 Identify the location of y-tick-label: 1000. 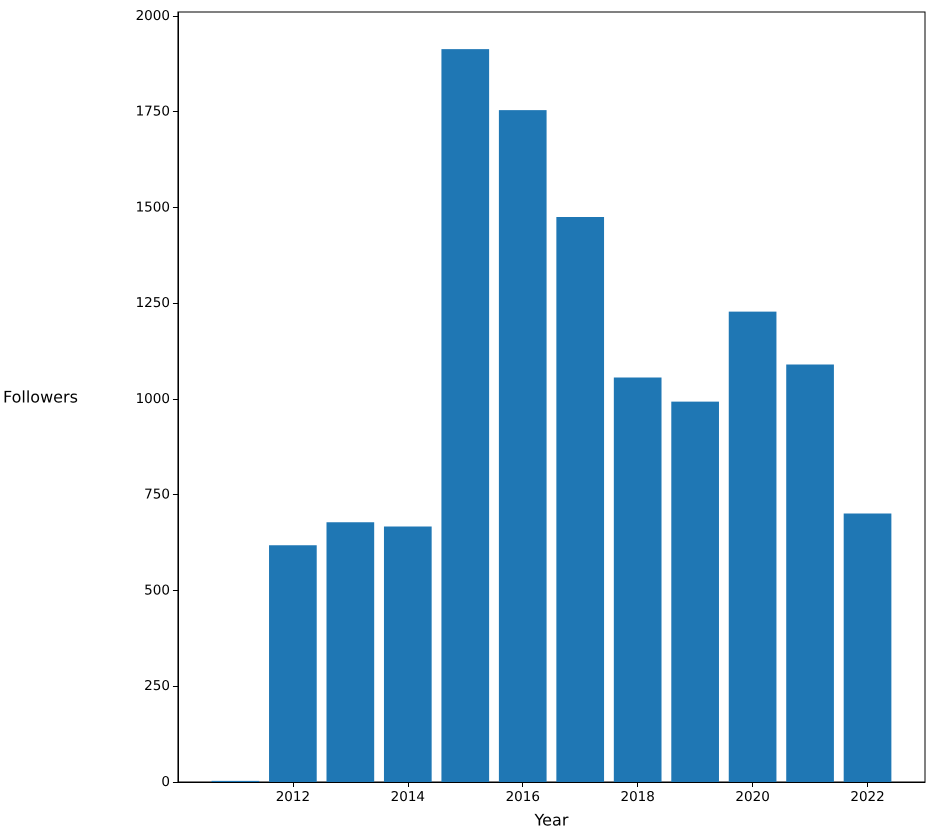
(153, 398).